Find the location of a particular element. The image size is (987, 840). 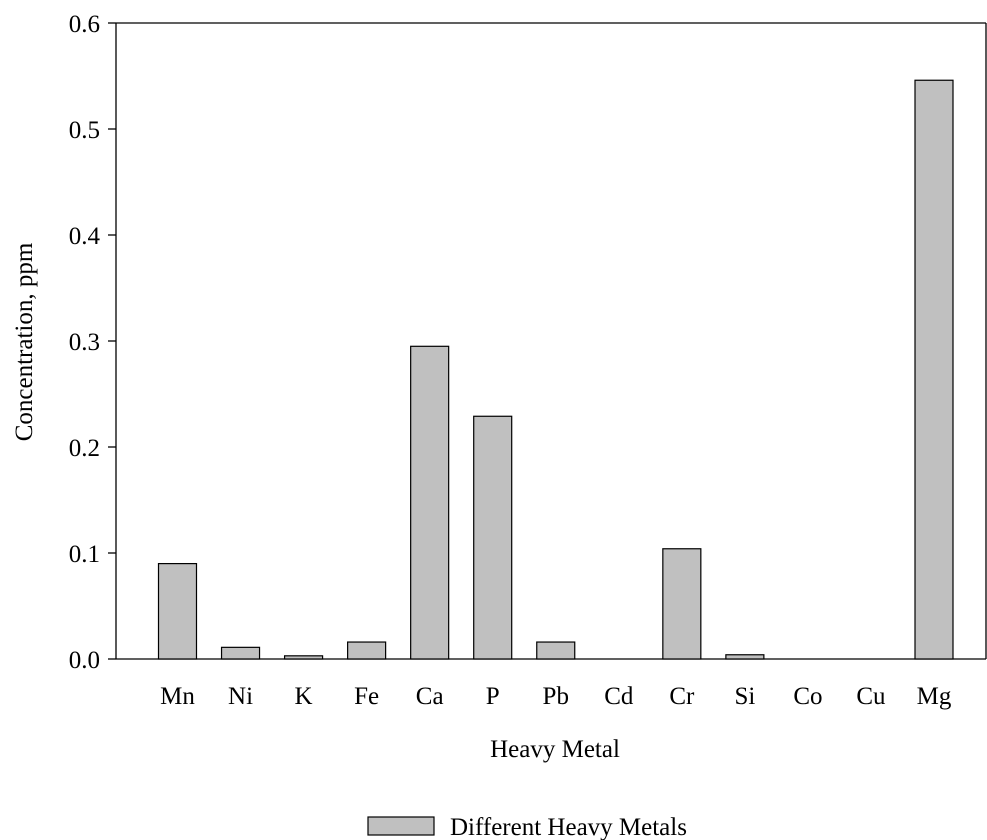

x-axis-ticks: Mn Ni K Fe Ca P Pb Cd Cr Si Co Cu Mg is located at coordinates (556, 696).